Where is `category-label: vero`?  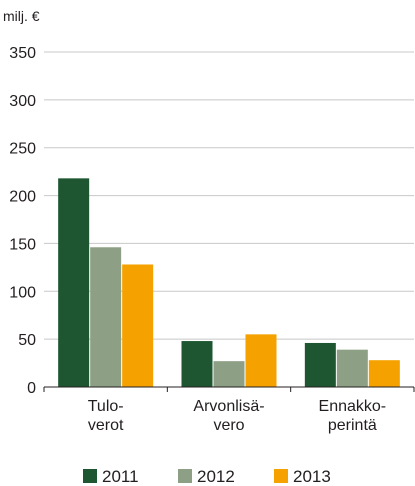 category-label: vero is located at coordinates (228, 425).